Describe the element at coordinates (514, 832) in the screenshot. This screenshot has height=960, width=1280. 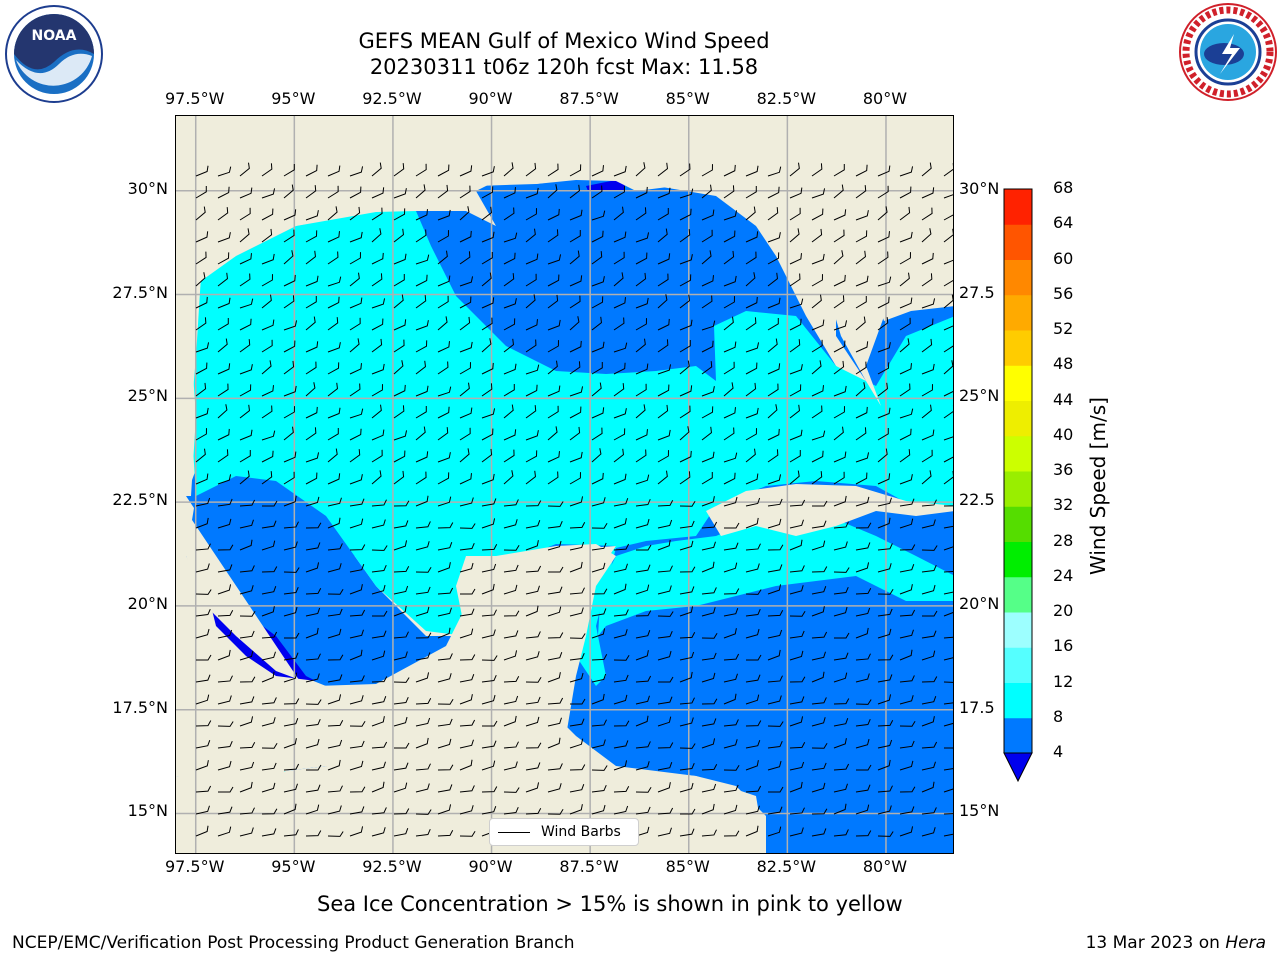
I see `legend-line-sample` at that location.